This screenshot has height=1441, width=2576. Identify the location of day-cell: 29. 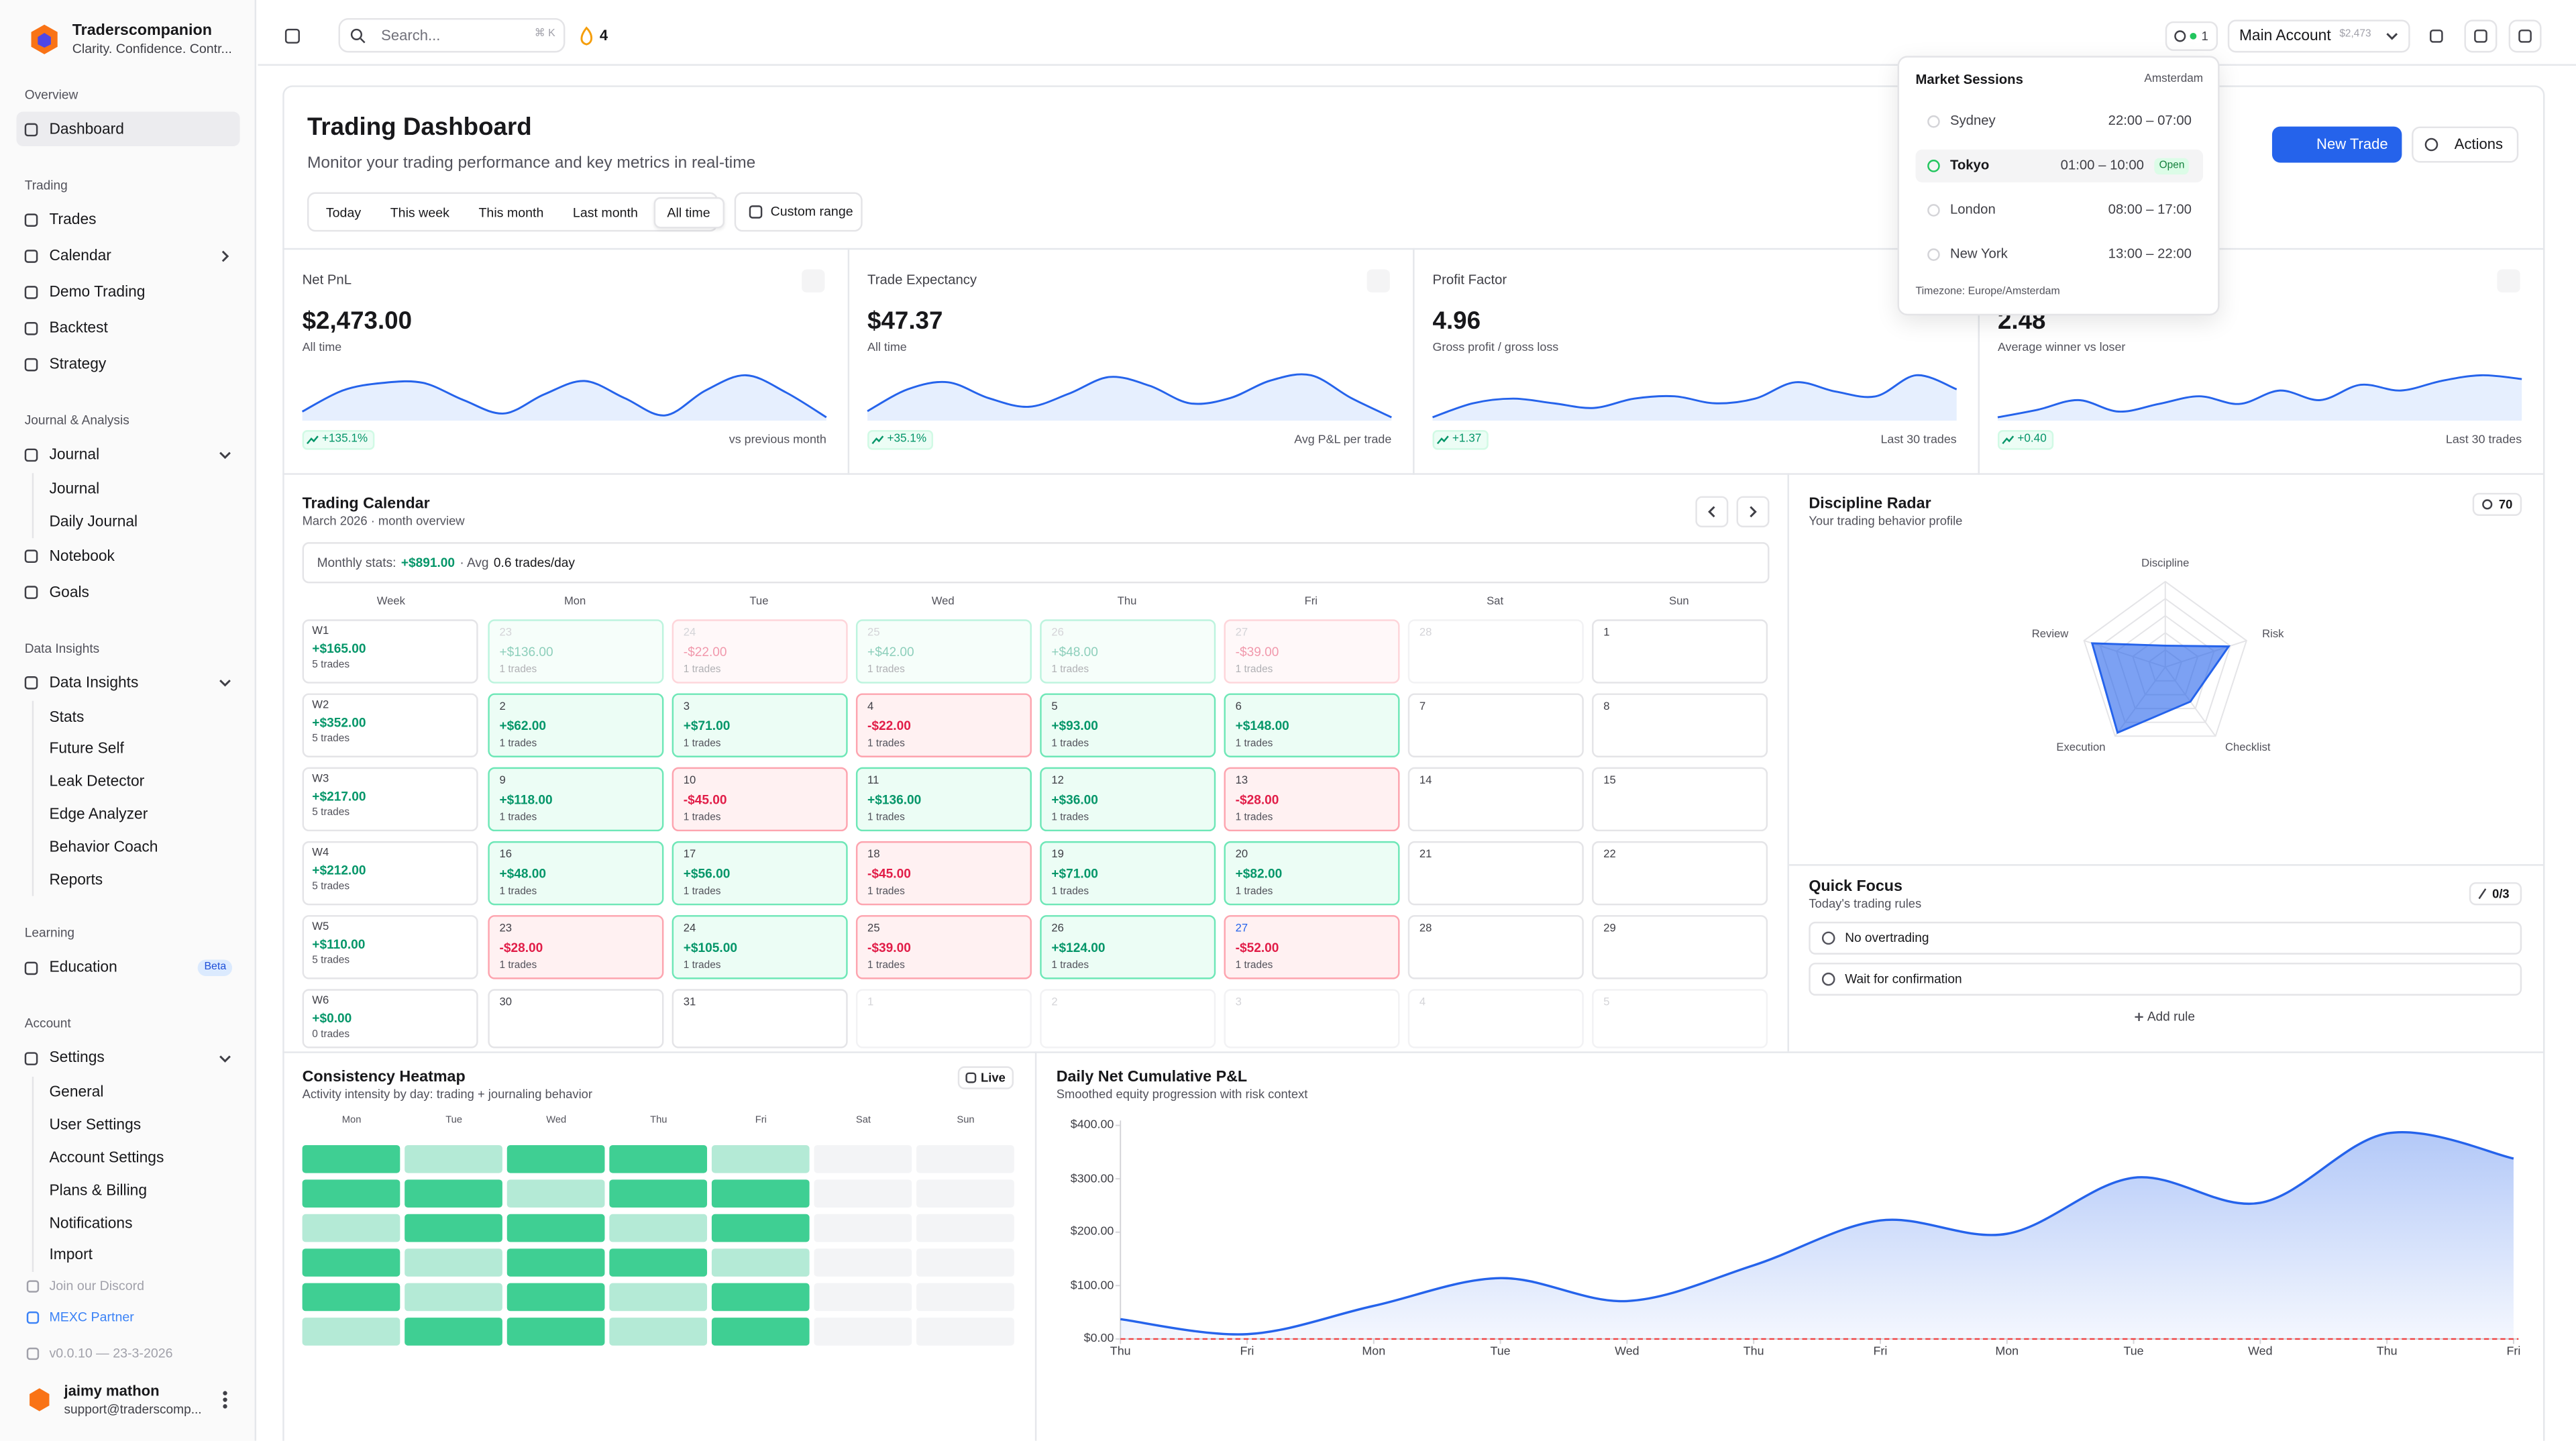
(1680, 947).